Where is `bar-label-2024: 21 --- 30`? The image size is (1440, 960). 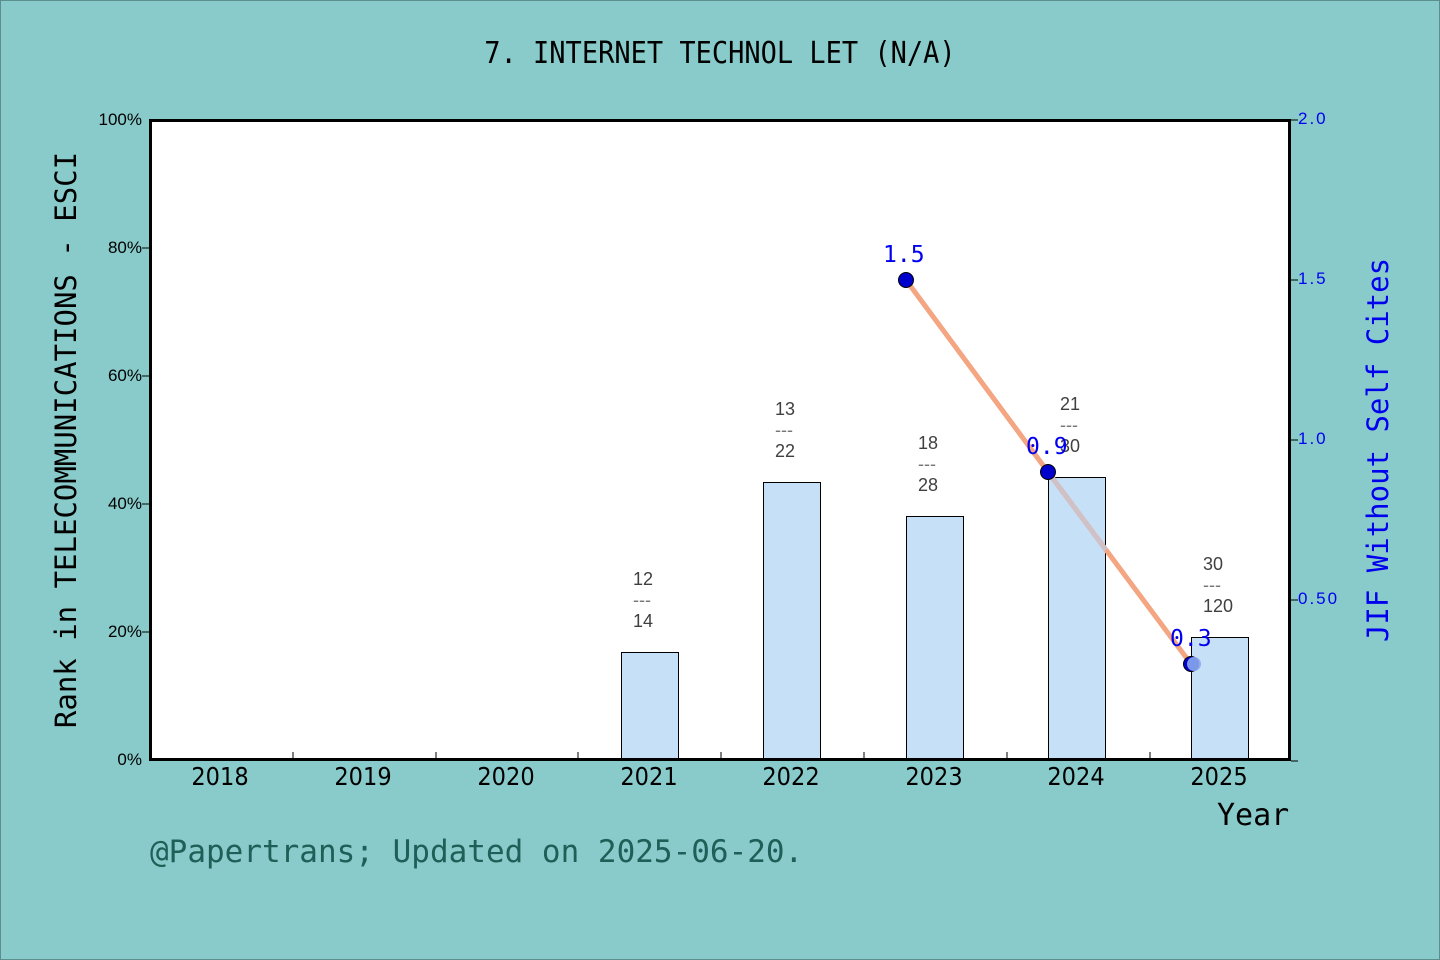 bar-label-2024: 21 --- 30 is located at coordinates (1070, 425).